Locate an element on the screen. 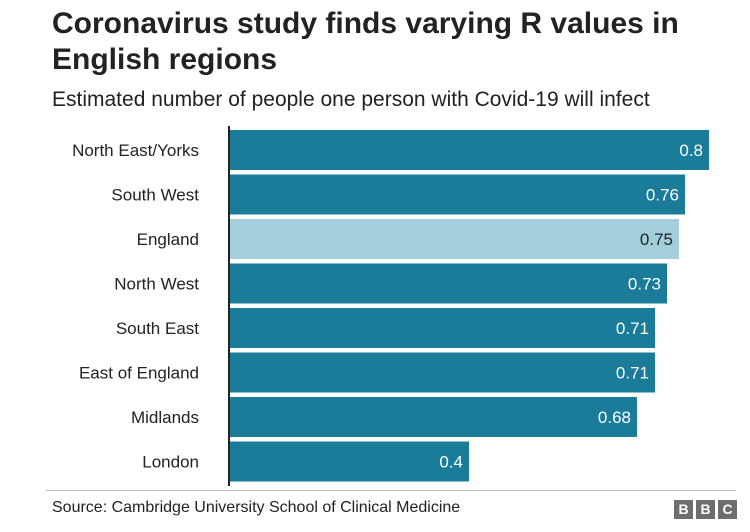 This screenshot has width=750, height=532. category-label: Midlands is located at coordinates (165, 417).